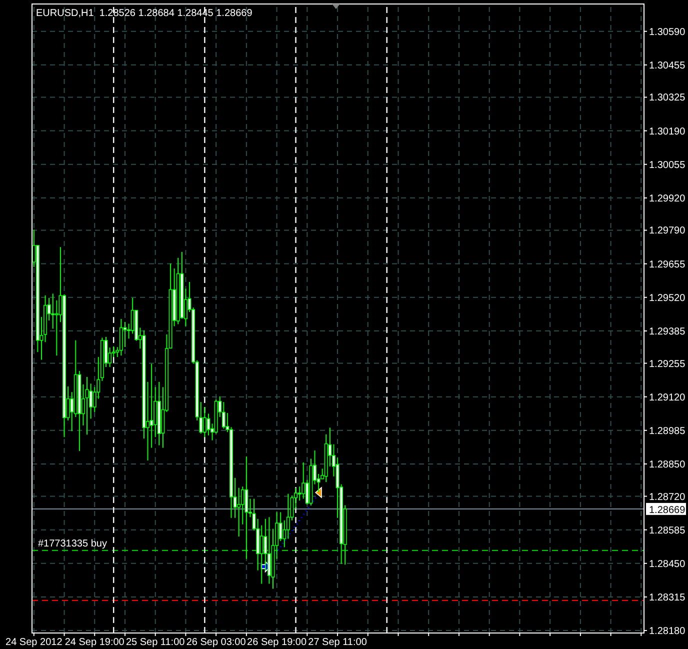 The image size is (688, 649). I want to click on y-tick-label: 1.28850, so click(667, 464).